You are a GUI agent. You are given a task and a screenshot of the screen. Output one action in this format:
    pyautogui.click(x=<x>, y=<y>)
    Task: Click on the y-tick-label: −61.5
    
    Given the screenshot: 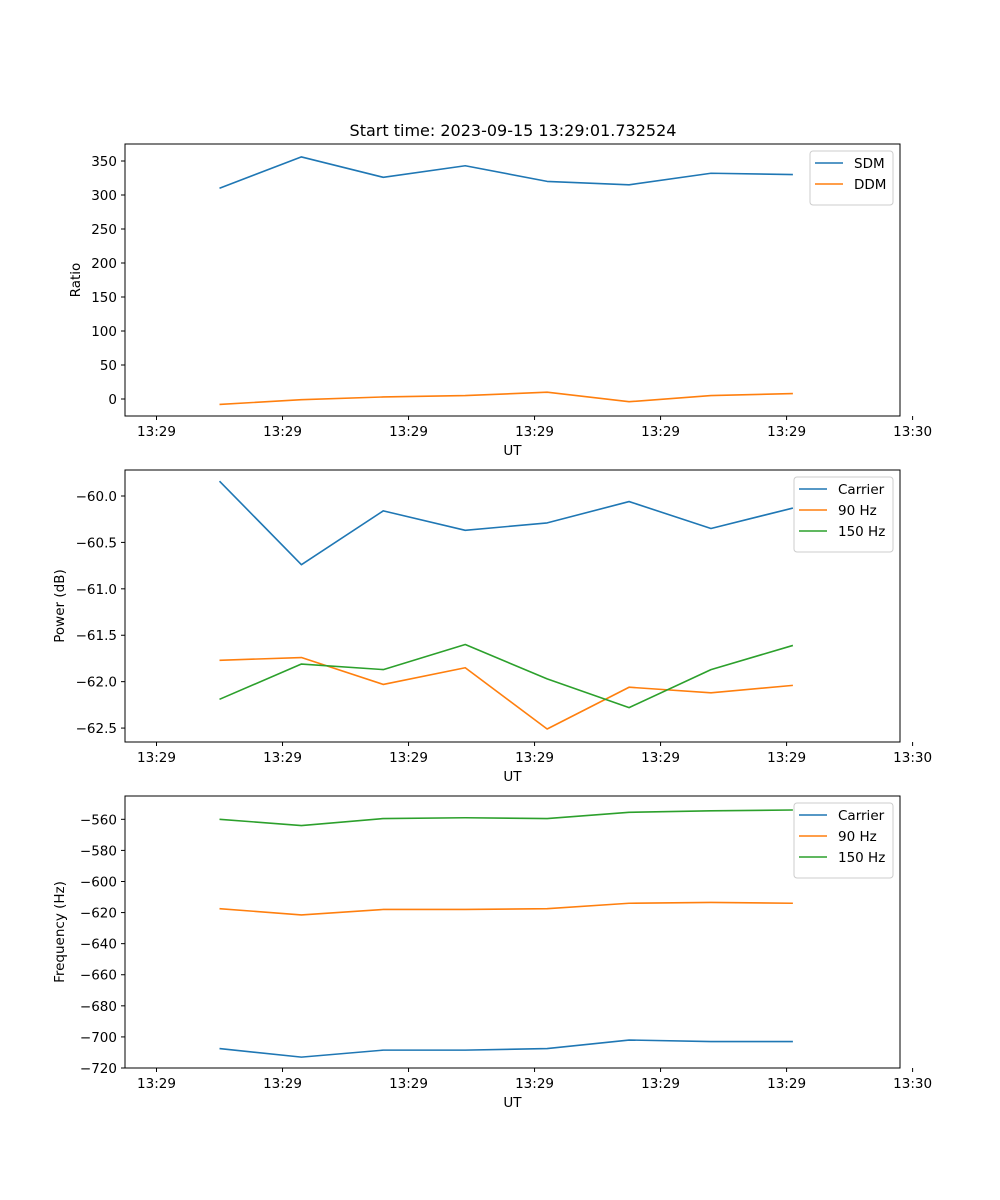 What is the action you would take?
    pyautogui.click(x=96, y=636)
    